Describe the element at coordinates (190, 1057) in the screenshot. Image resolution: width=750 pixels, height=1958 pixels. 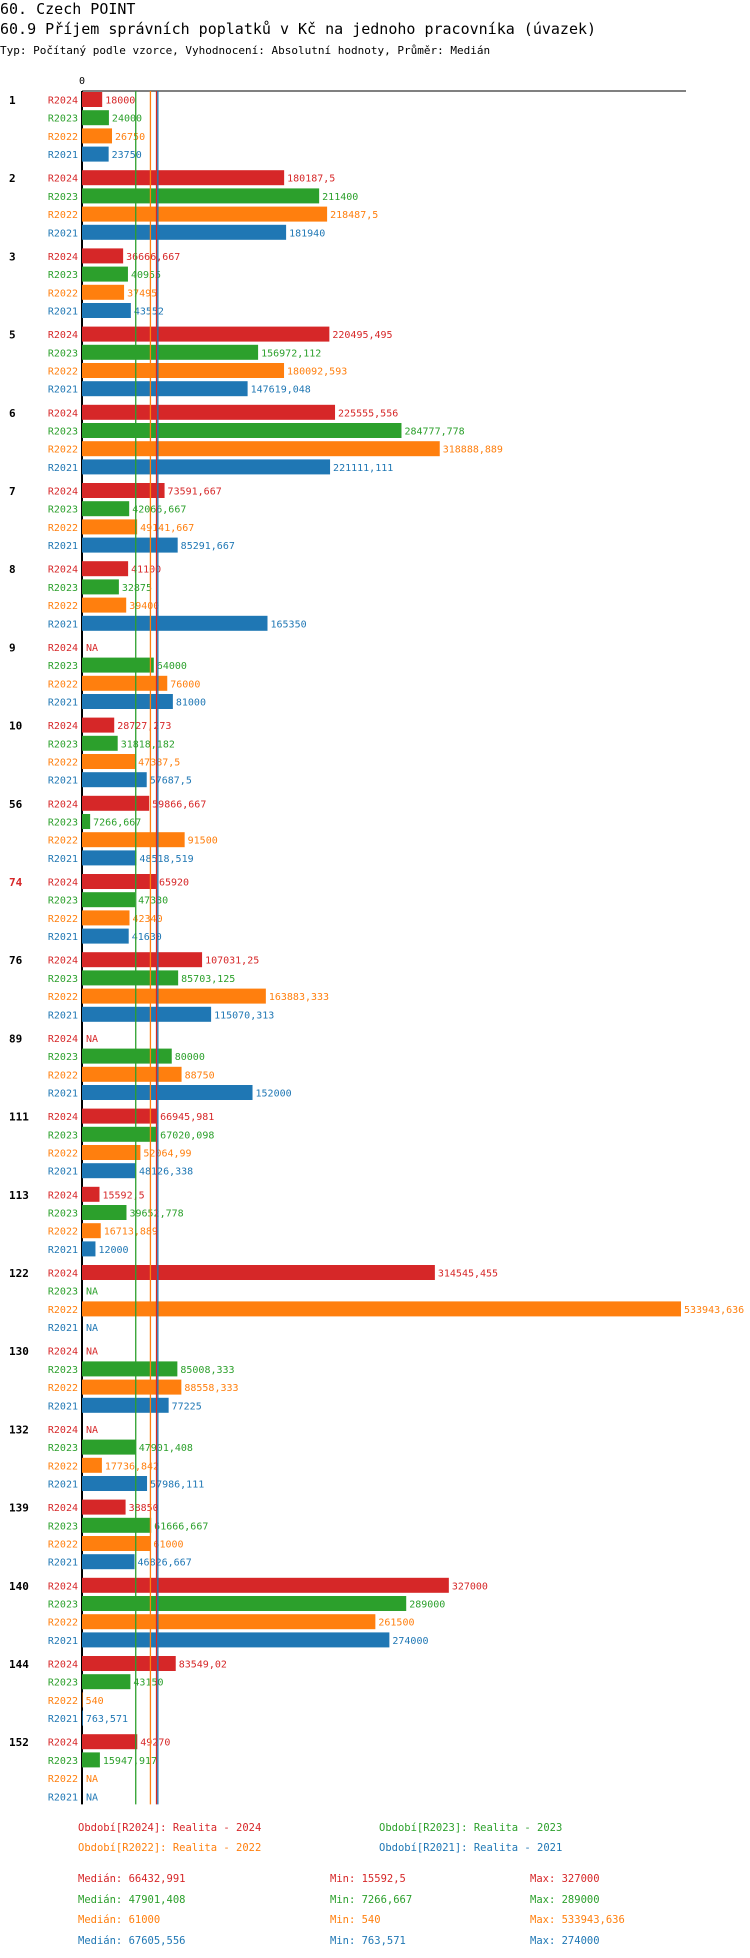
I see `data-label: 80000` at that location.